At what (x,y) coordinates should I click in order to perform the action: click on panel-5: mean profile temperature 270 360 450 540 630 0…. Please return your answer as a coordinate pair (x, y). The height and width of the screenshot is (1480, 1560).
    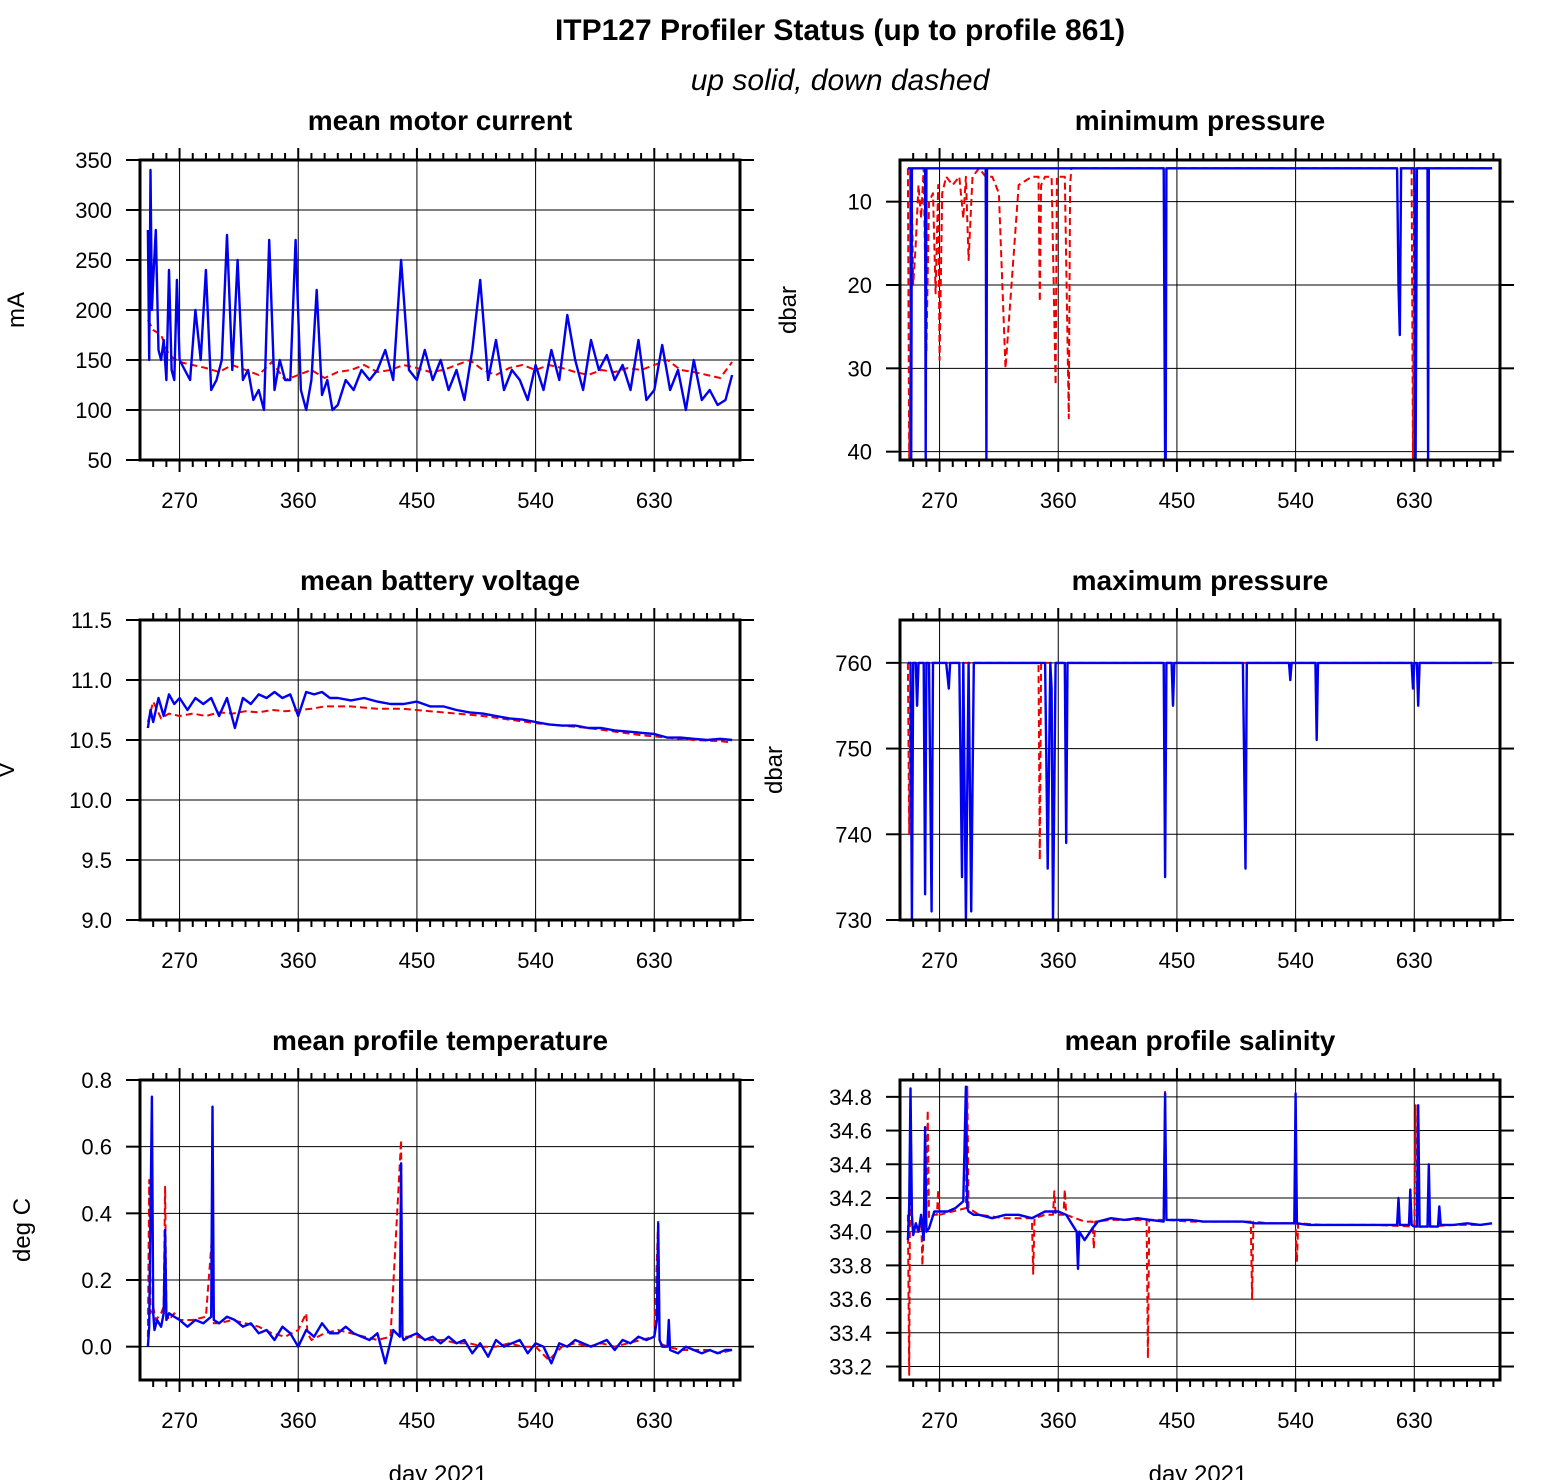
    Looking at the image, I should click on (381, 1252).